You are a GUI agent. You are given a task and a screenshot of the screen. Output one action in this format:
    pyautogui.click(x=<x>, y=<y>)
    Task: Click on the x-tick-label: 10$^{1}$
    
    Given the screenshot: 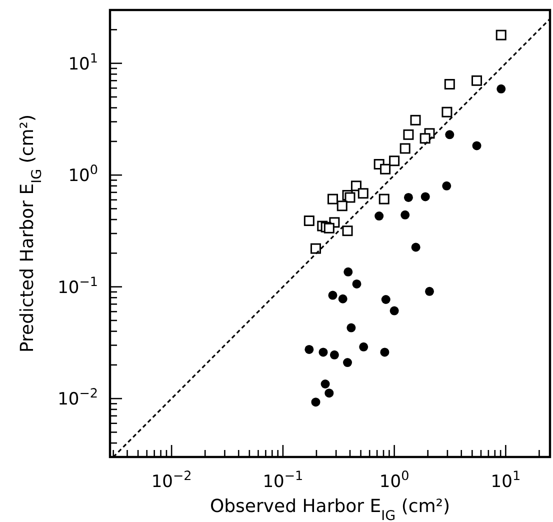 What is the action you would take?
    pyautogui.click(x=505, y=480)
    